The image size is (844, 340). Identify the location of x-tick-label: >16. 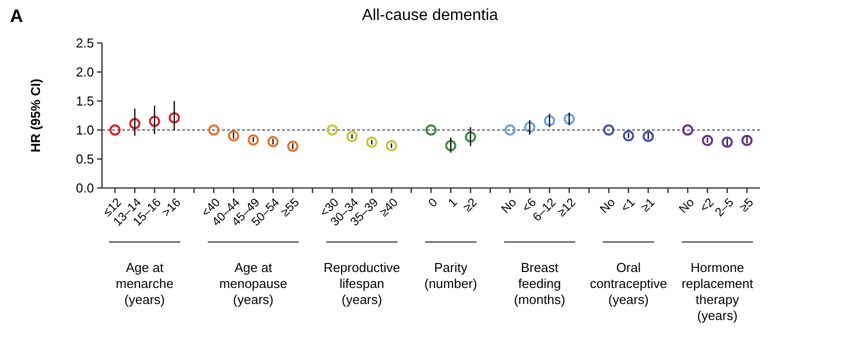
(171, 207).